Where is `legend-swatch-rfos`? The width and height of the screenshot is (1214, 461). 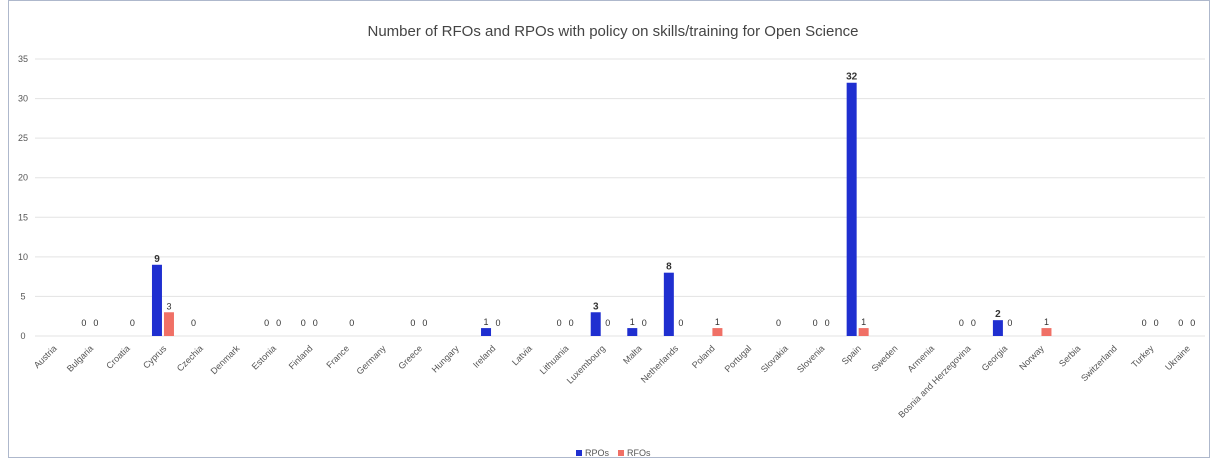
legend-swatch-rfos is located at coordinates (621, 453).